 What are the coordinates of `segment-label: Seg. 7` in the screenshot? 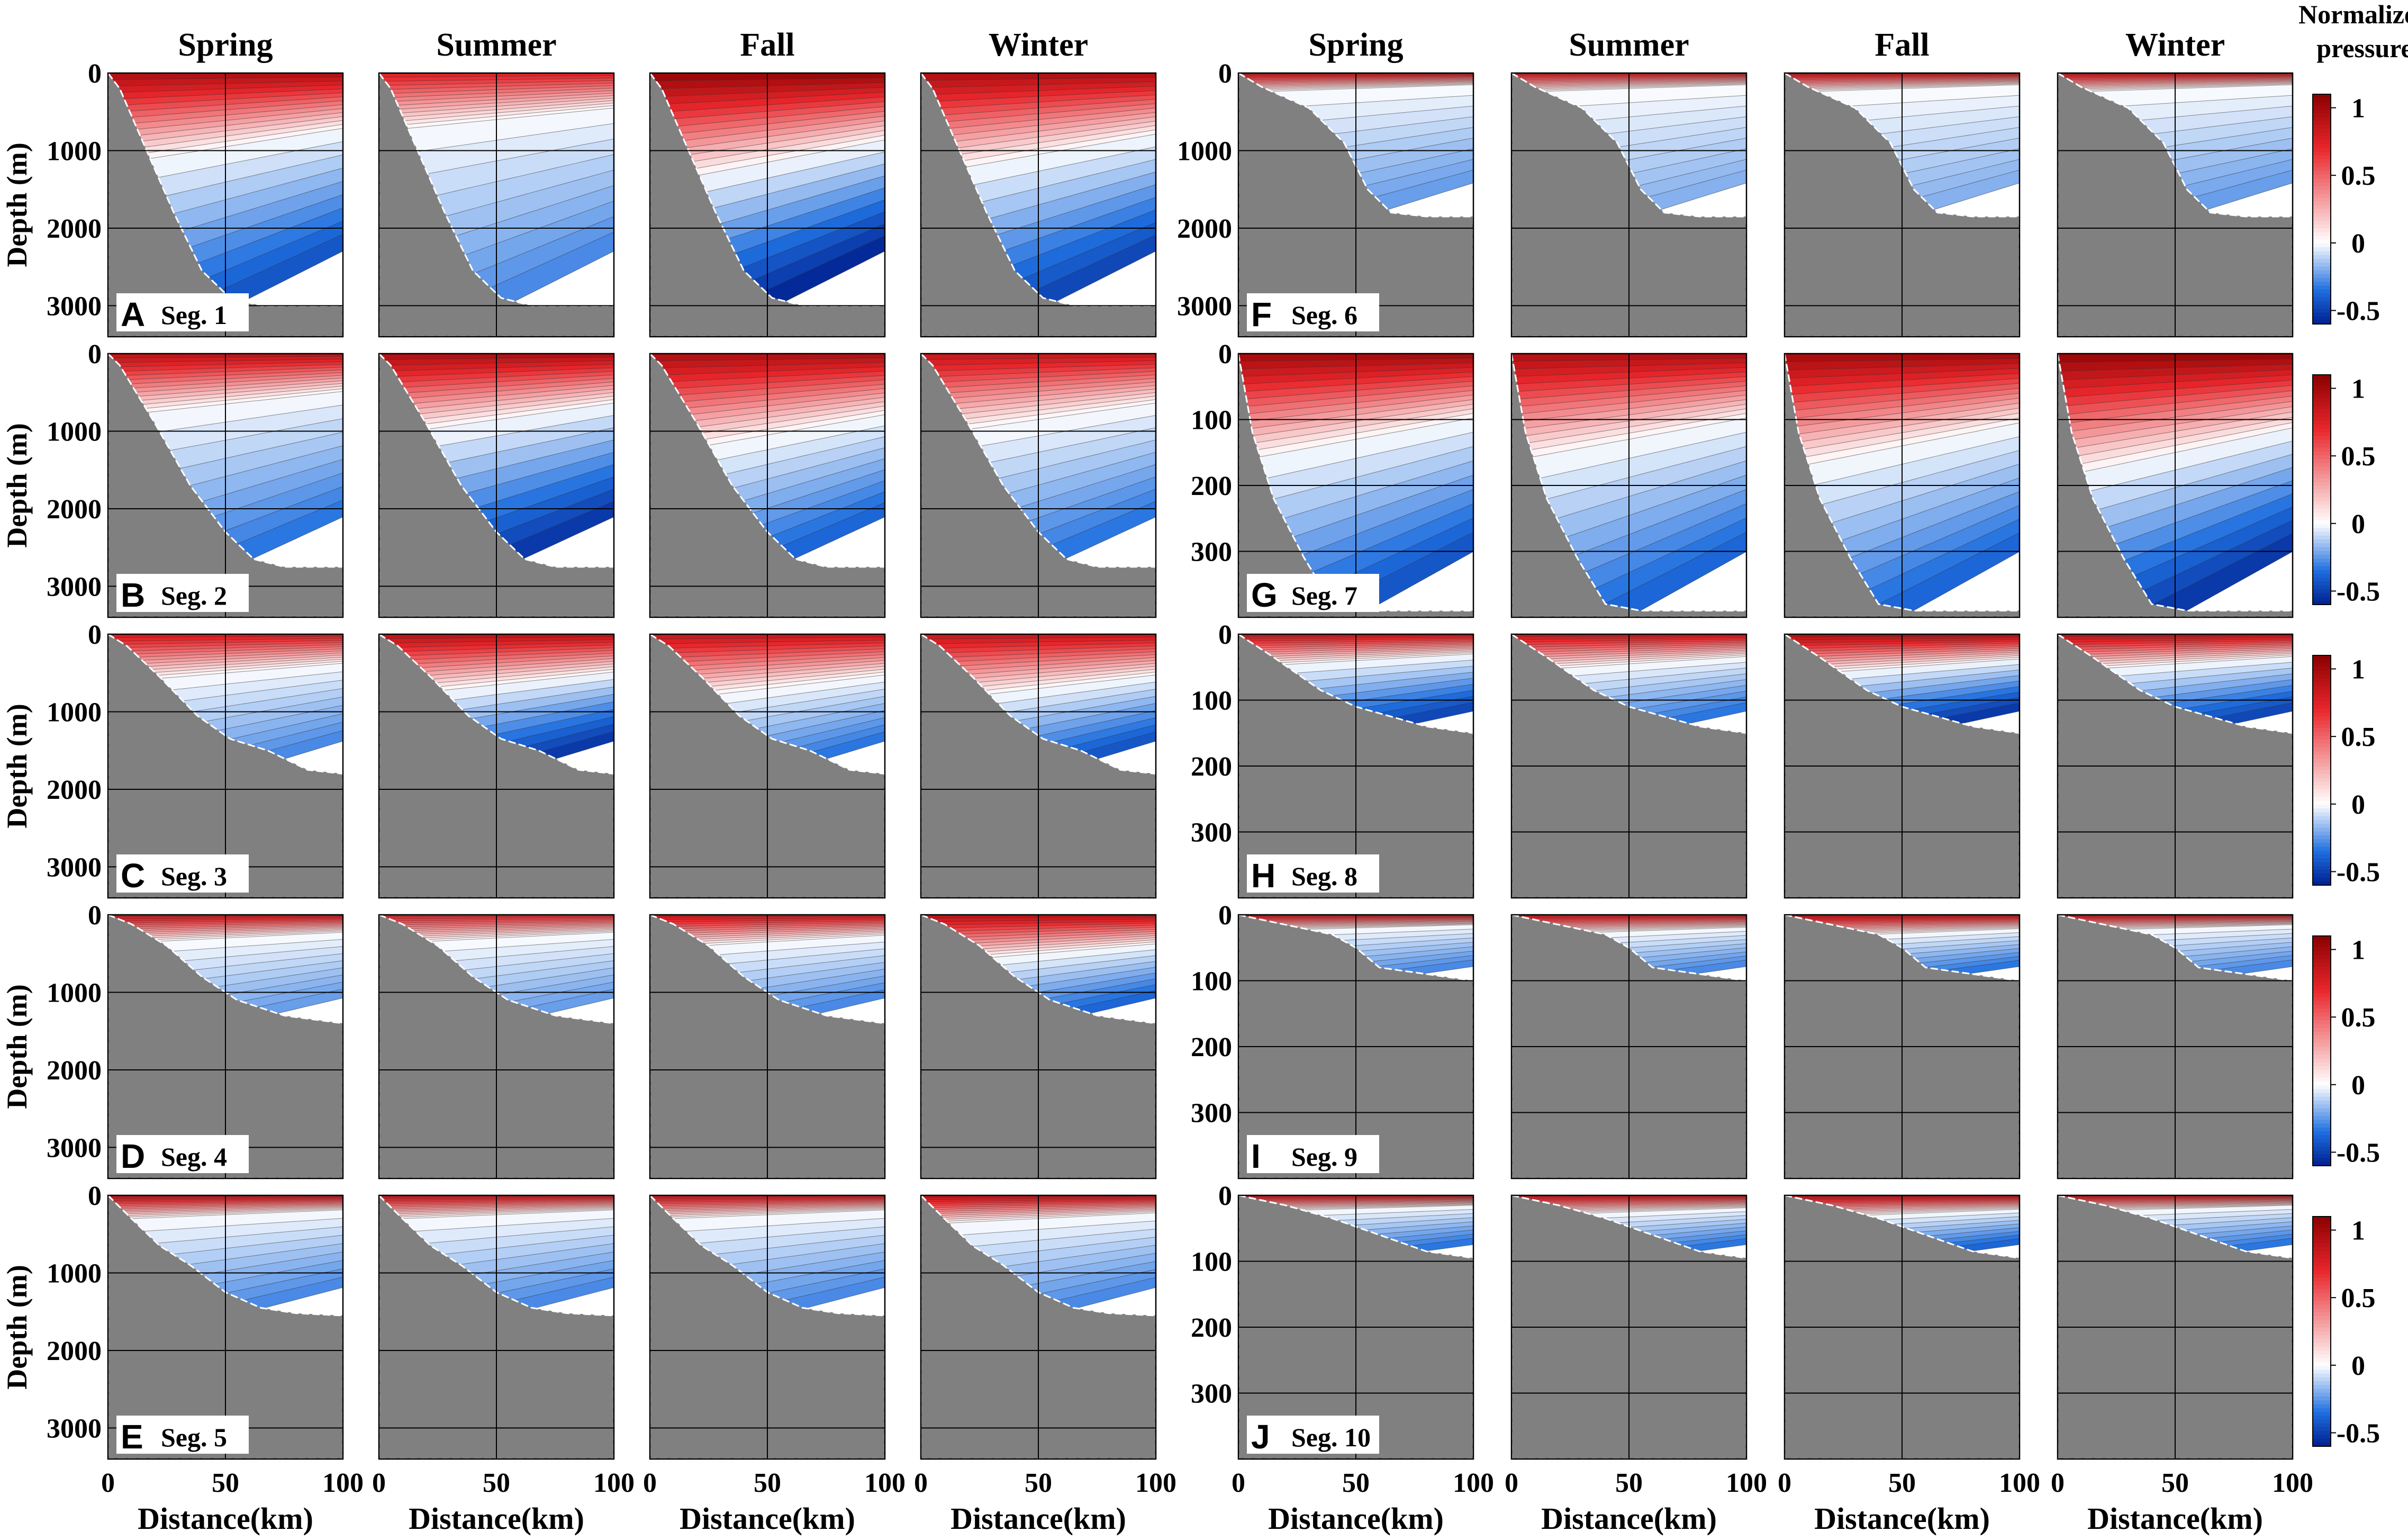 It's located at (1324, 595).